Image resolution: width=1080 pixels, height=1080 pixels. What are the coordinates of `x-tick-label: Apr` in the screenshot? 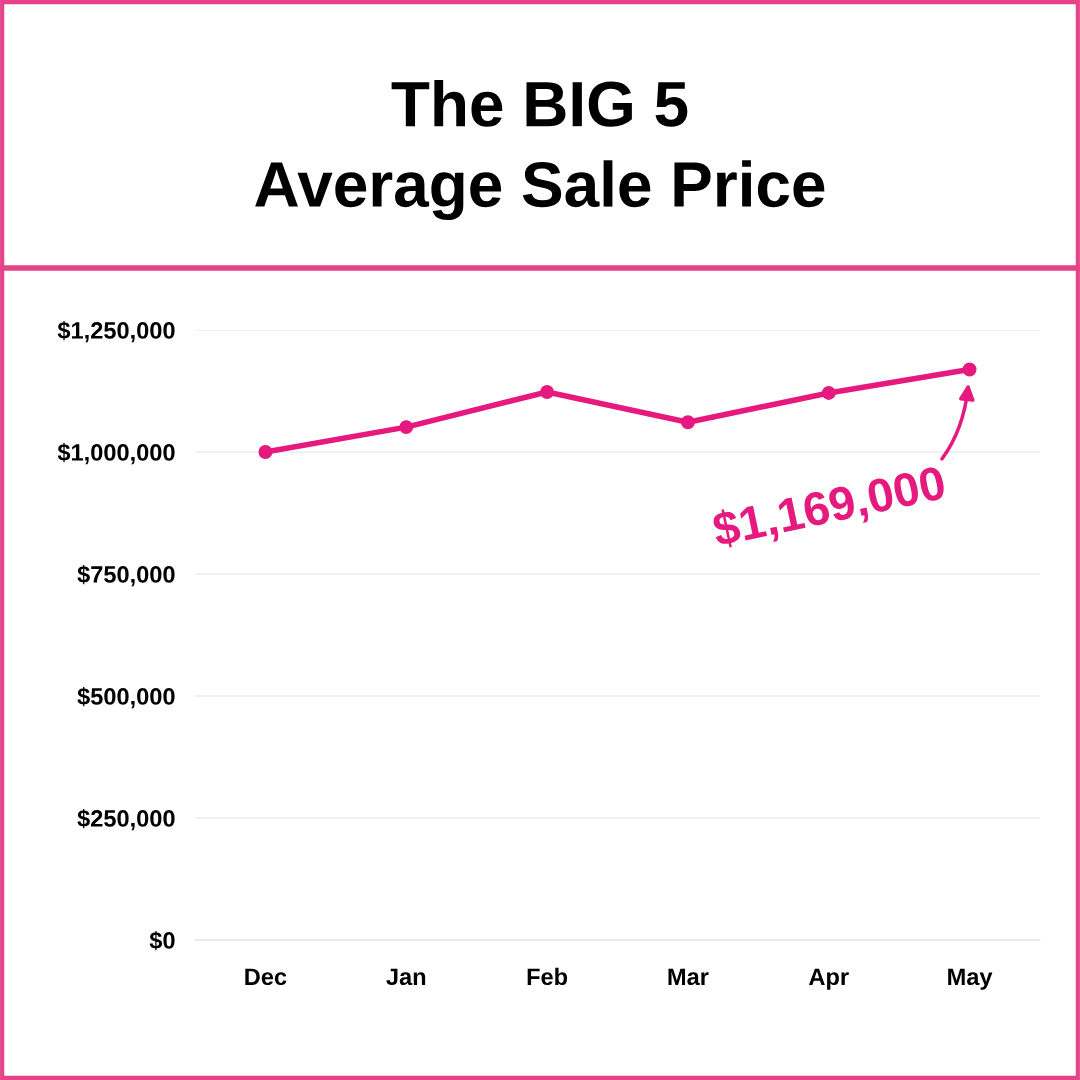 It's located at (829, 979).